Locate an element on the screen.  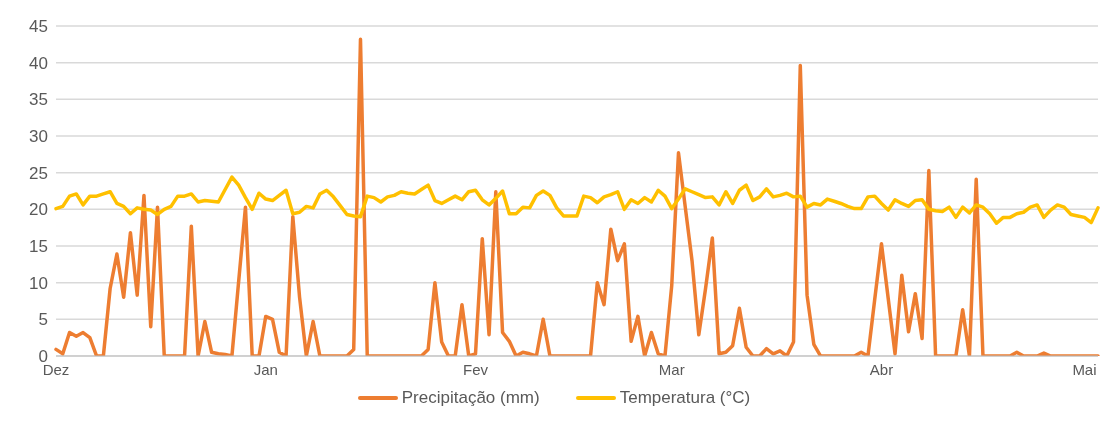
y-tick-label: 5 is located at coordinates (43, 320).